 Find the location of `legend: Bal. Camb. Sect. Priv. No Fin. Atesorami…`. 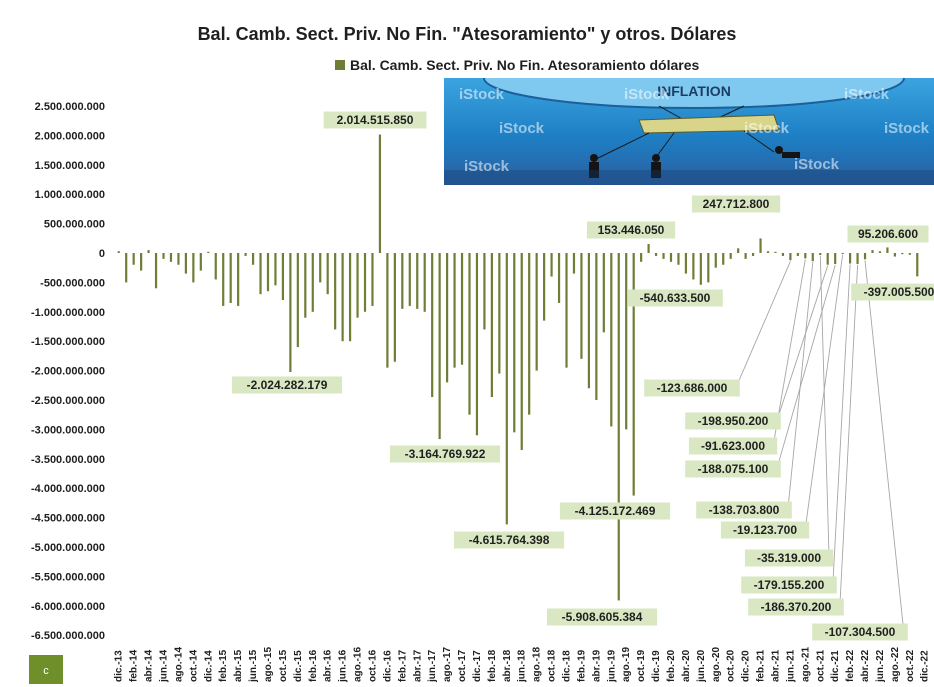

legend: Bal. Camb. Sect. Priv. No Fin. Atesorami… is located at coordinates (517, 65).